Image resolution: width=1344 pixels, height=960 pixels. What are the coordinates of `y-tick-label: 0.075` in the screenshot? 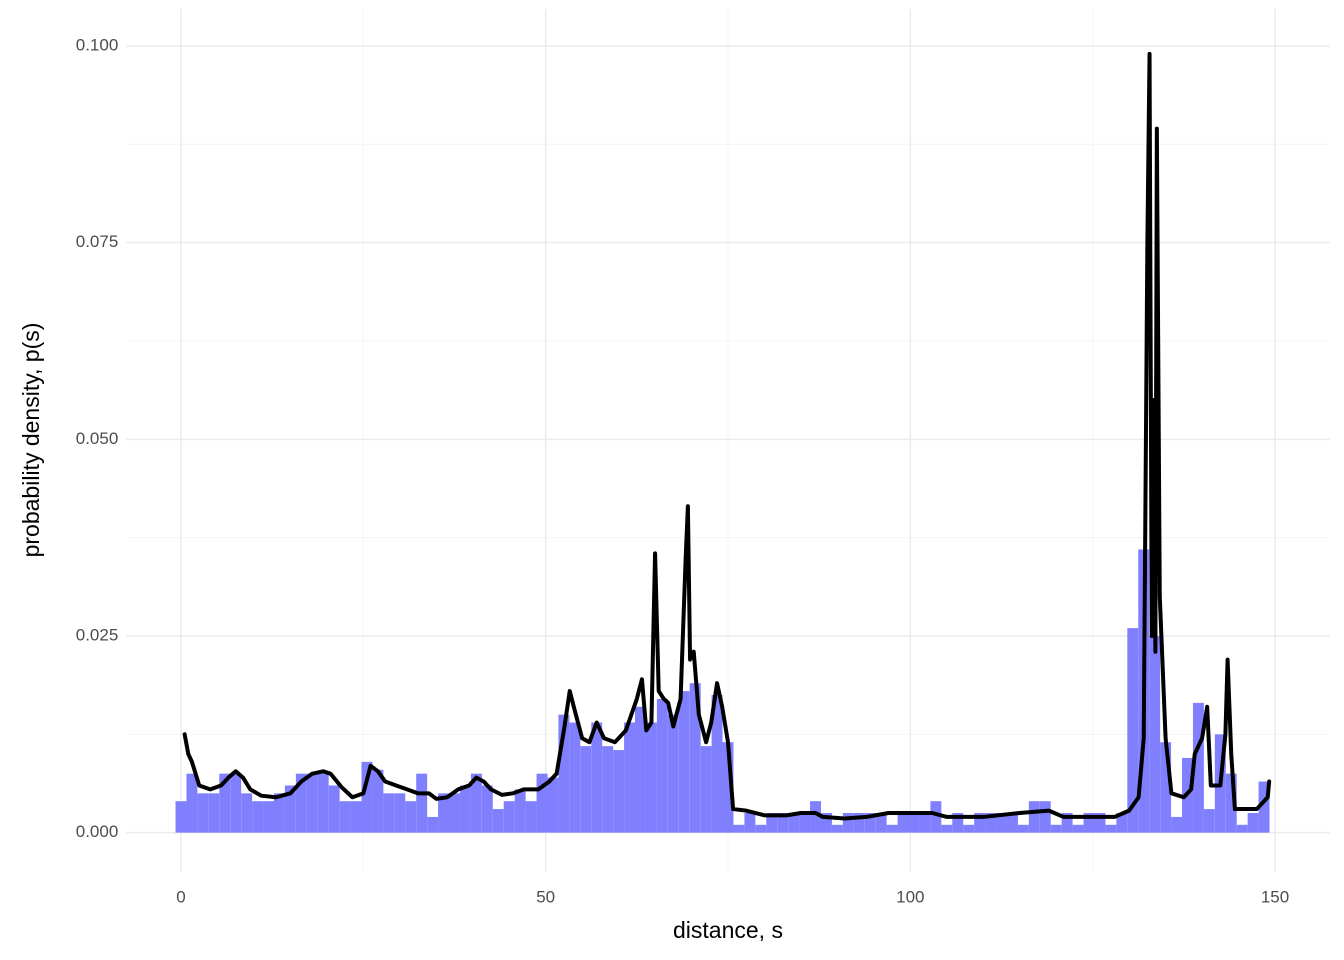 It's located at (97, 241).